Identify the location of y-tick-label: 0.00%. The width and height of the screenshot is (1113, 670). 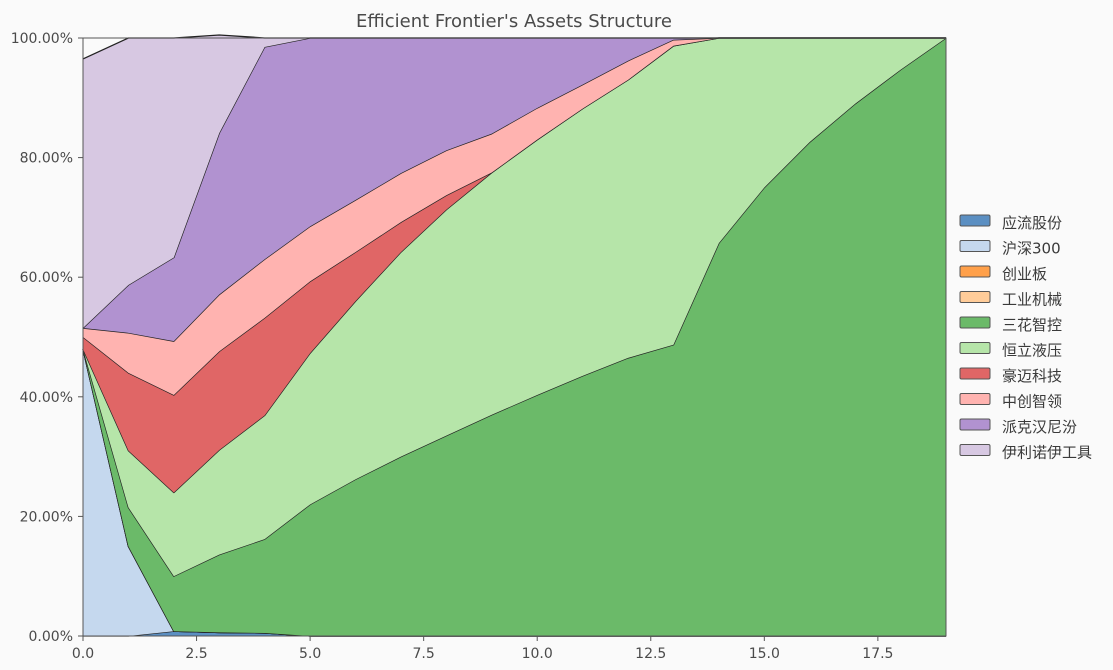
(51, 637).